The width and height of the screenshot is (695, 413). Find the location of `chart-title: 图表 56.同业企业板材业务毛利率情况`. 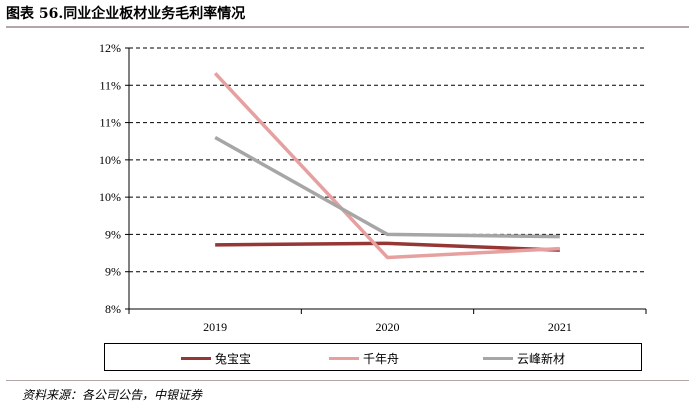

chart-title: 图表 56.同业企业板材业务毛利率情况 is located at coordinates (126, 14).